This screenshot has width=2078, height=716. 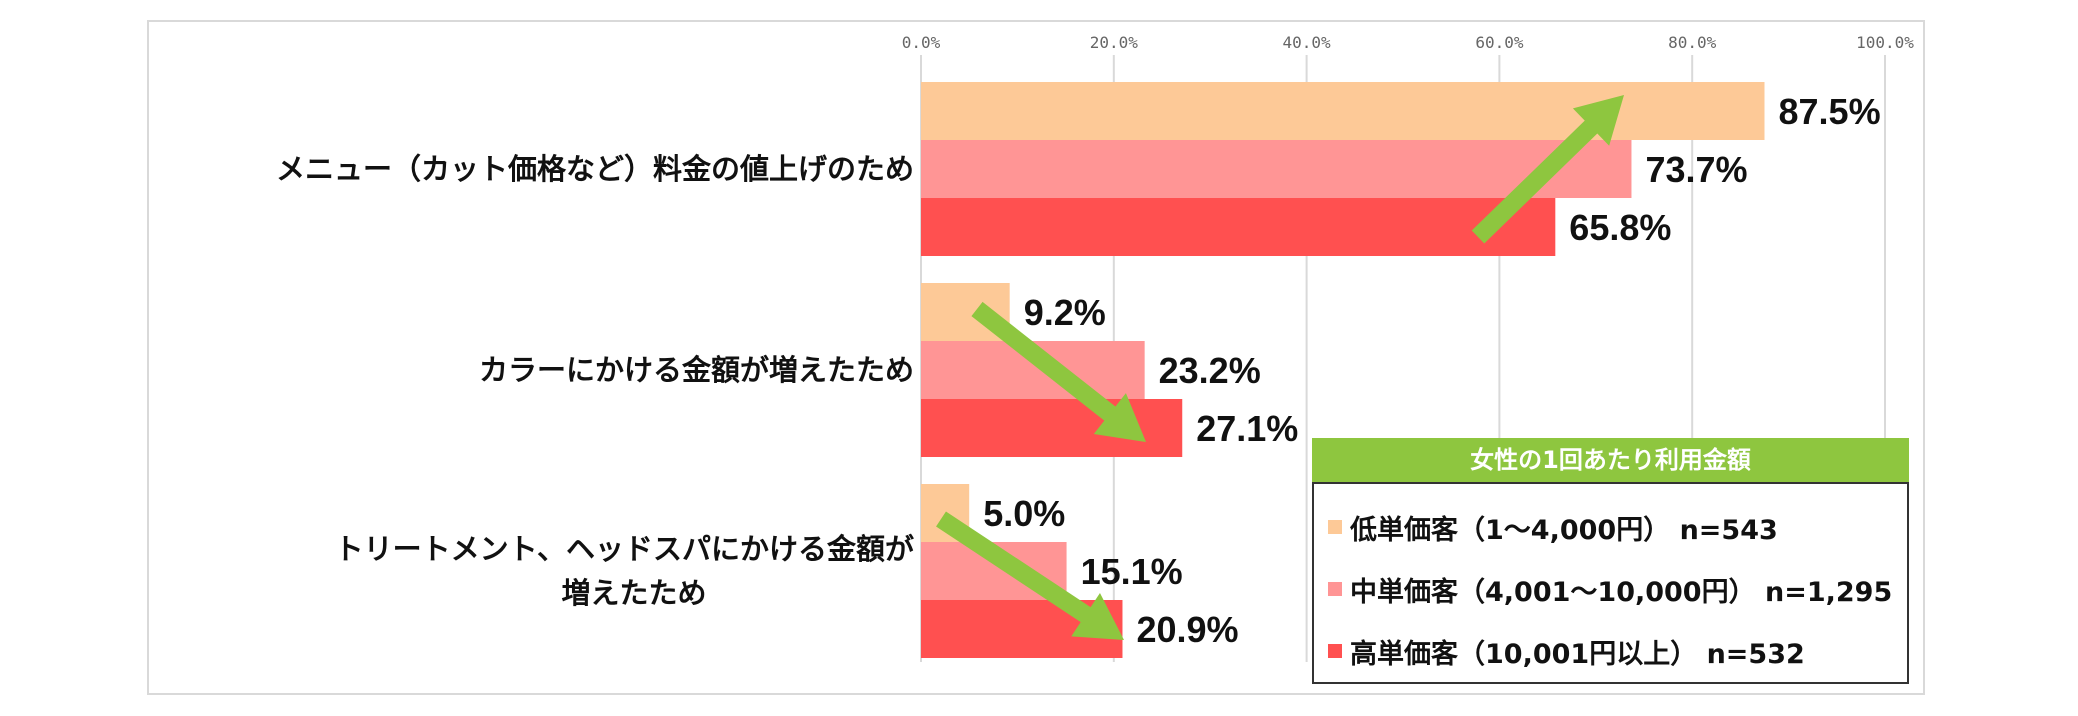 I want to click on legend-item-high: 高単価客（10,001円以上） n=532, so click(x=1610, y=651).